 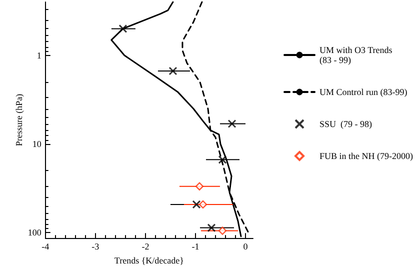 I want to click on legend-label: SSU (79 - 98), so click(x=346, y=124).